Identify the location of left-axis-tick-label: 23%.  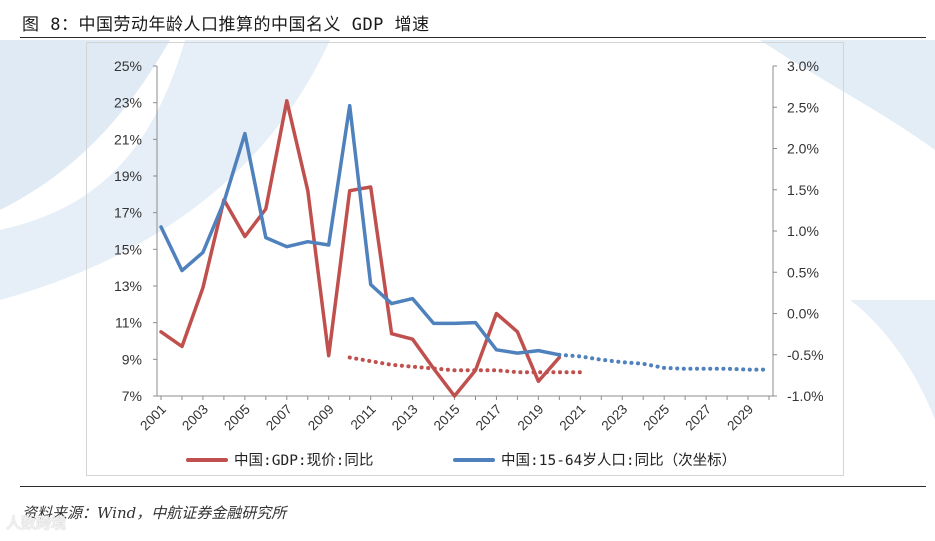
(128, 103).